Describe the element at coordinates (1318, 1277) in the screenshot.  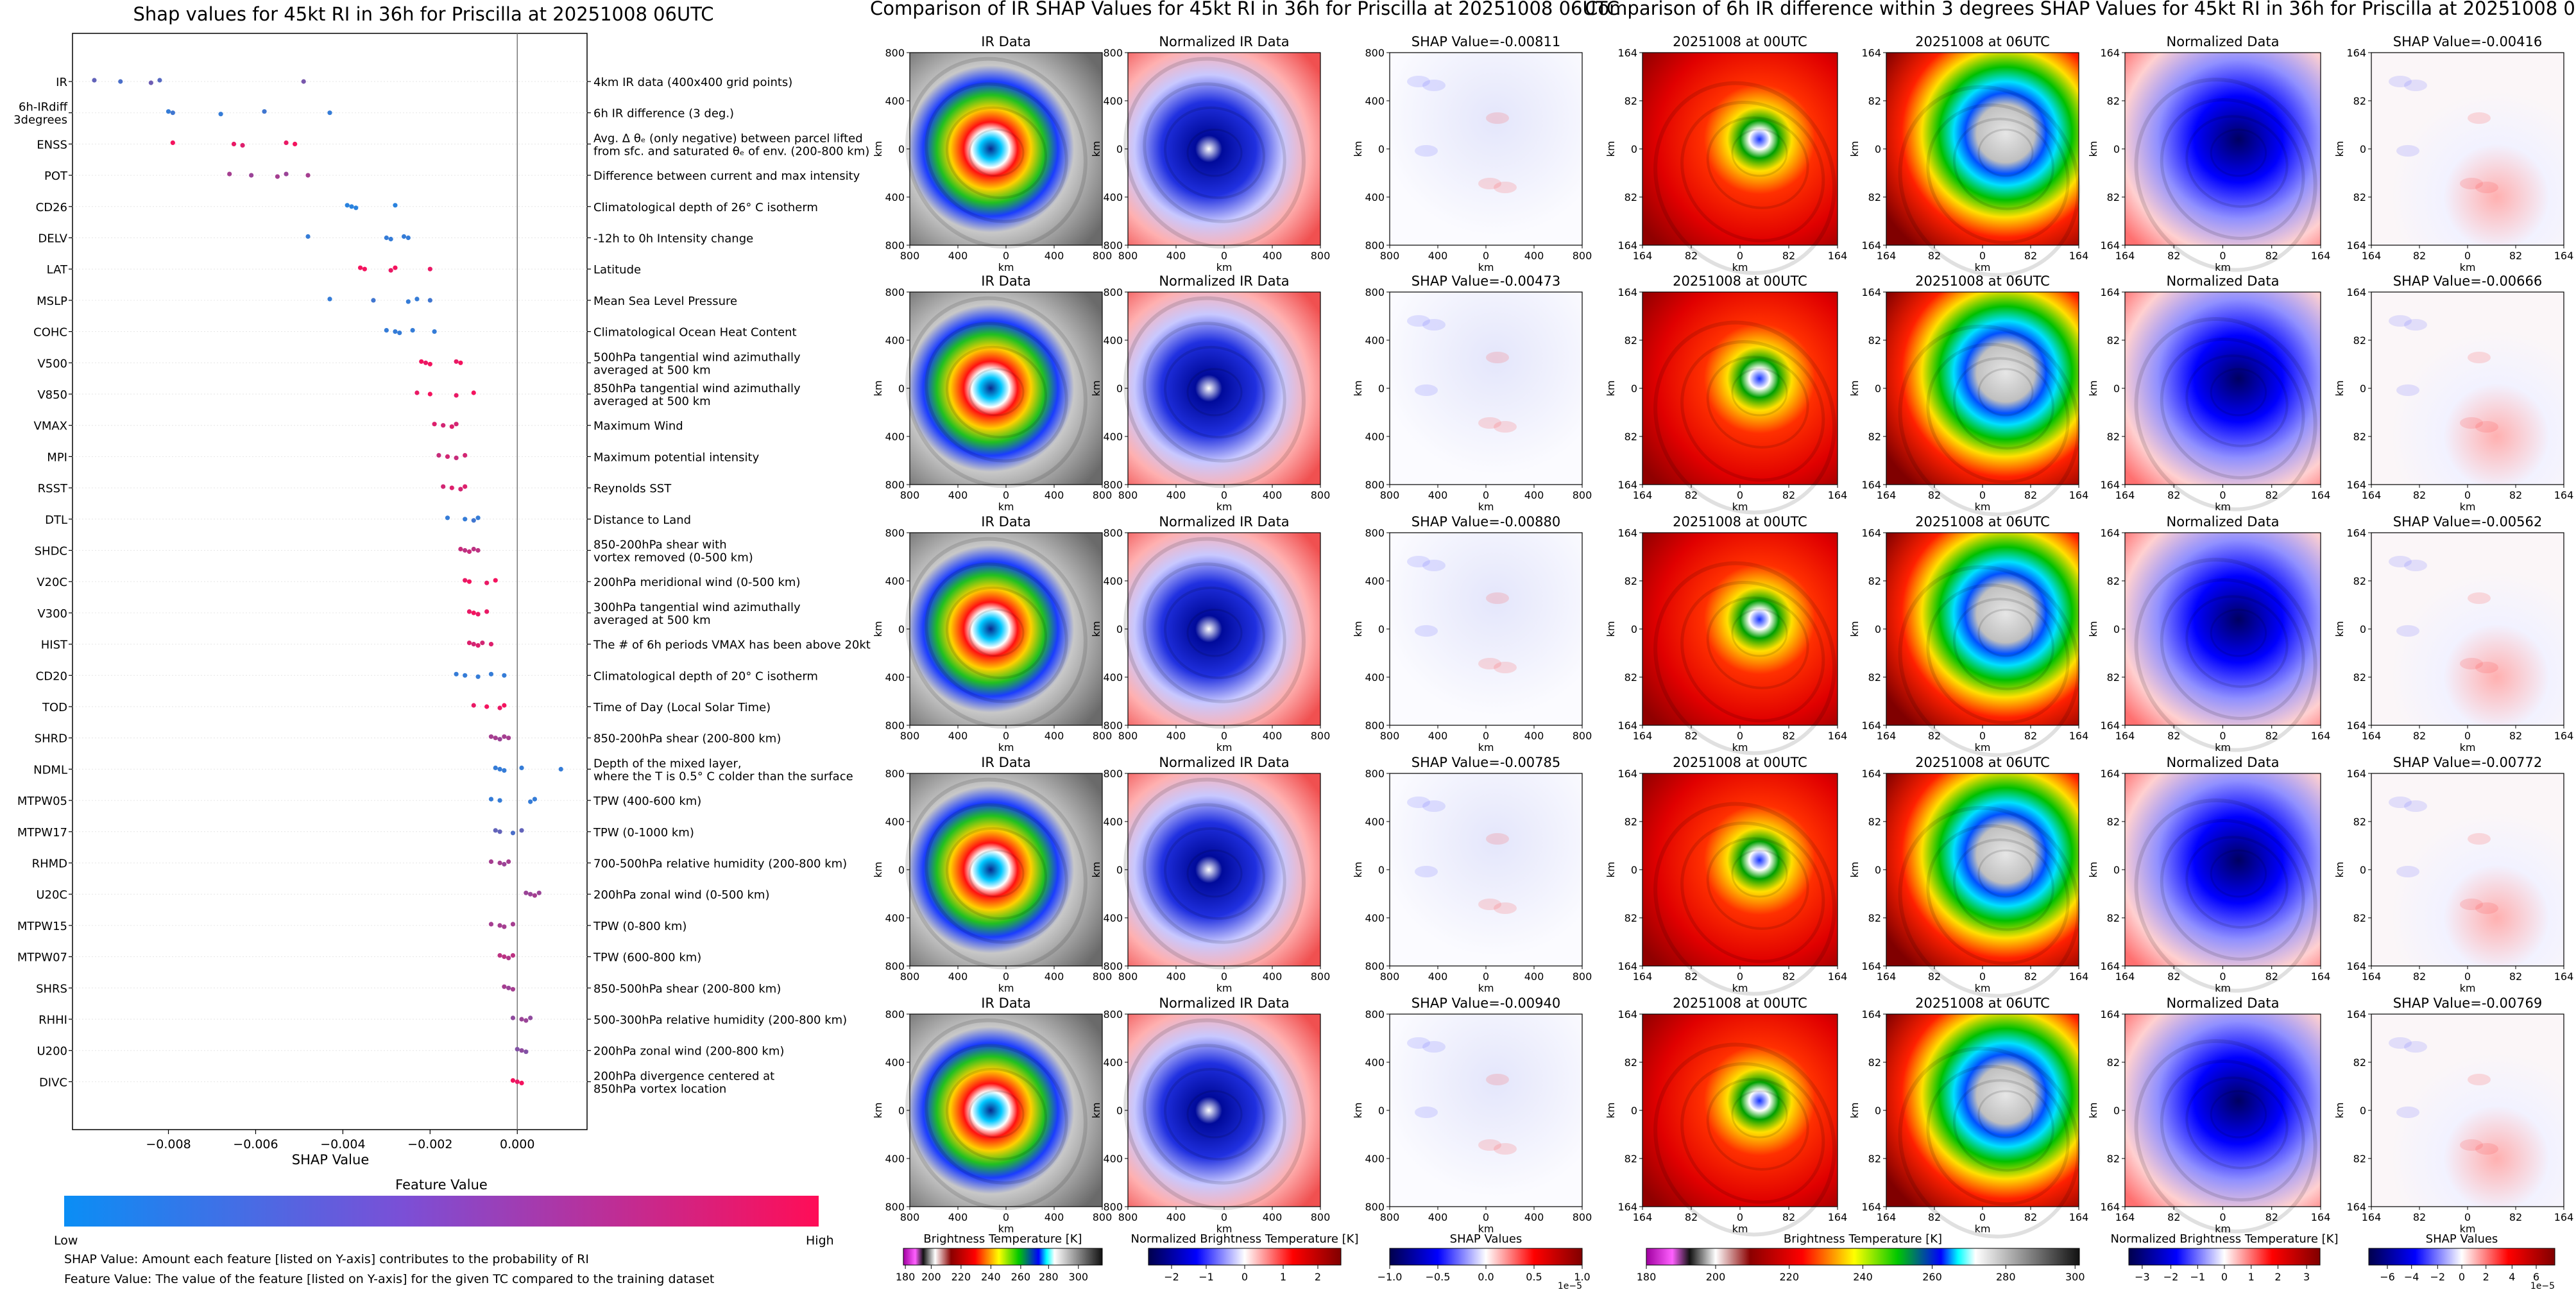
I see `colorbar-tick-label: 2` at that location.